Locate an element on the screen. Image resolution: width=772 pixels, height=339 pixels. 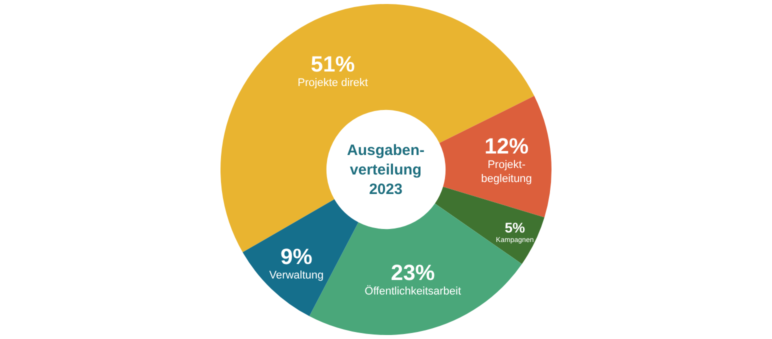
data-label: 23% is located at coordinates (412, 273).